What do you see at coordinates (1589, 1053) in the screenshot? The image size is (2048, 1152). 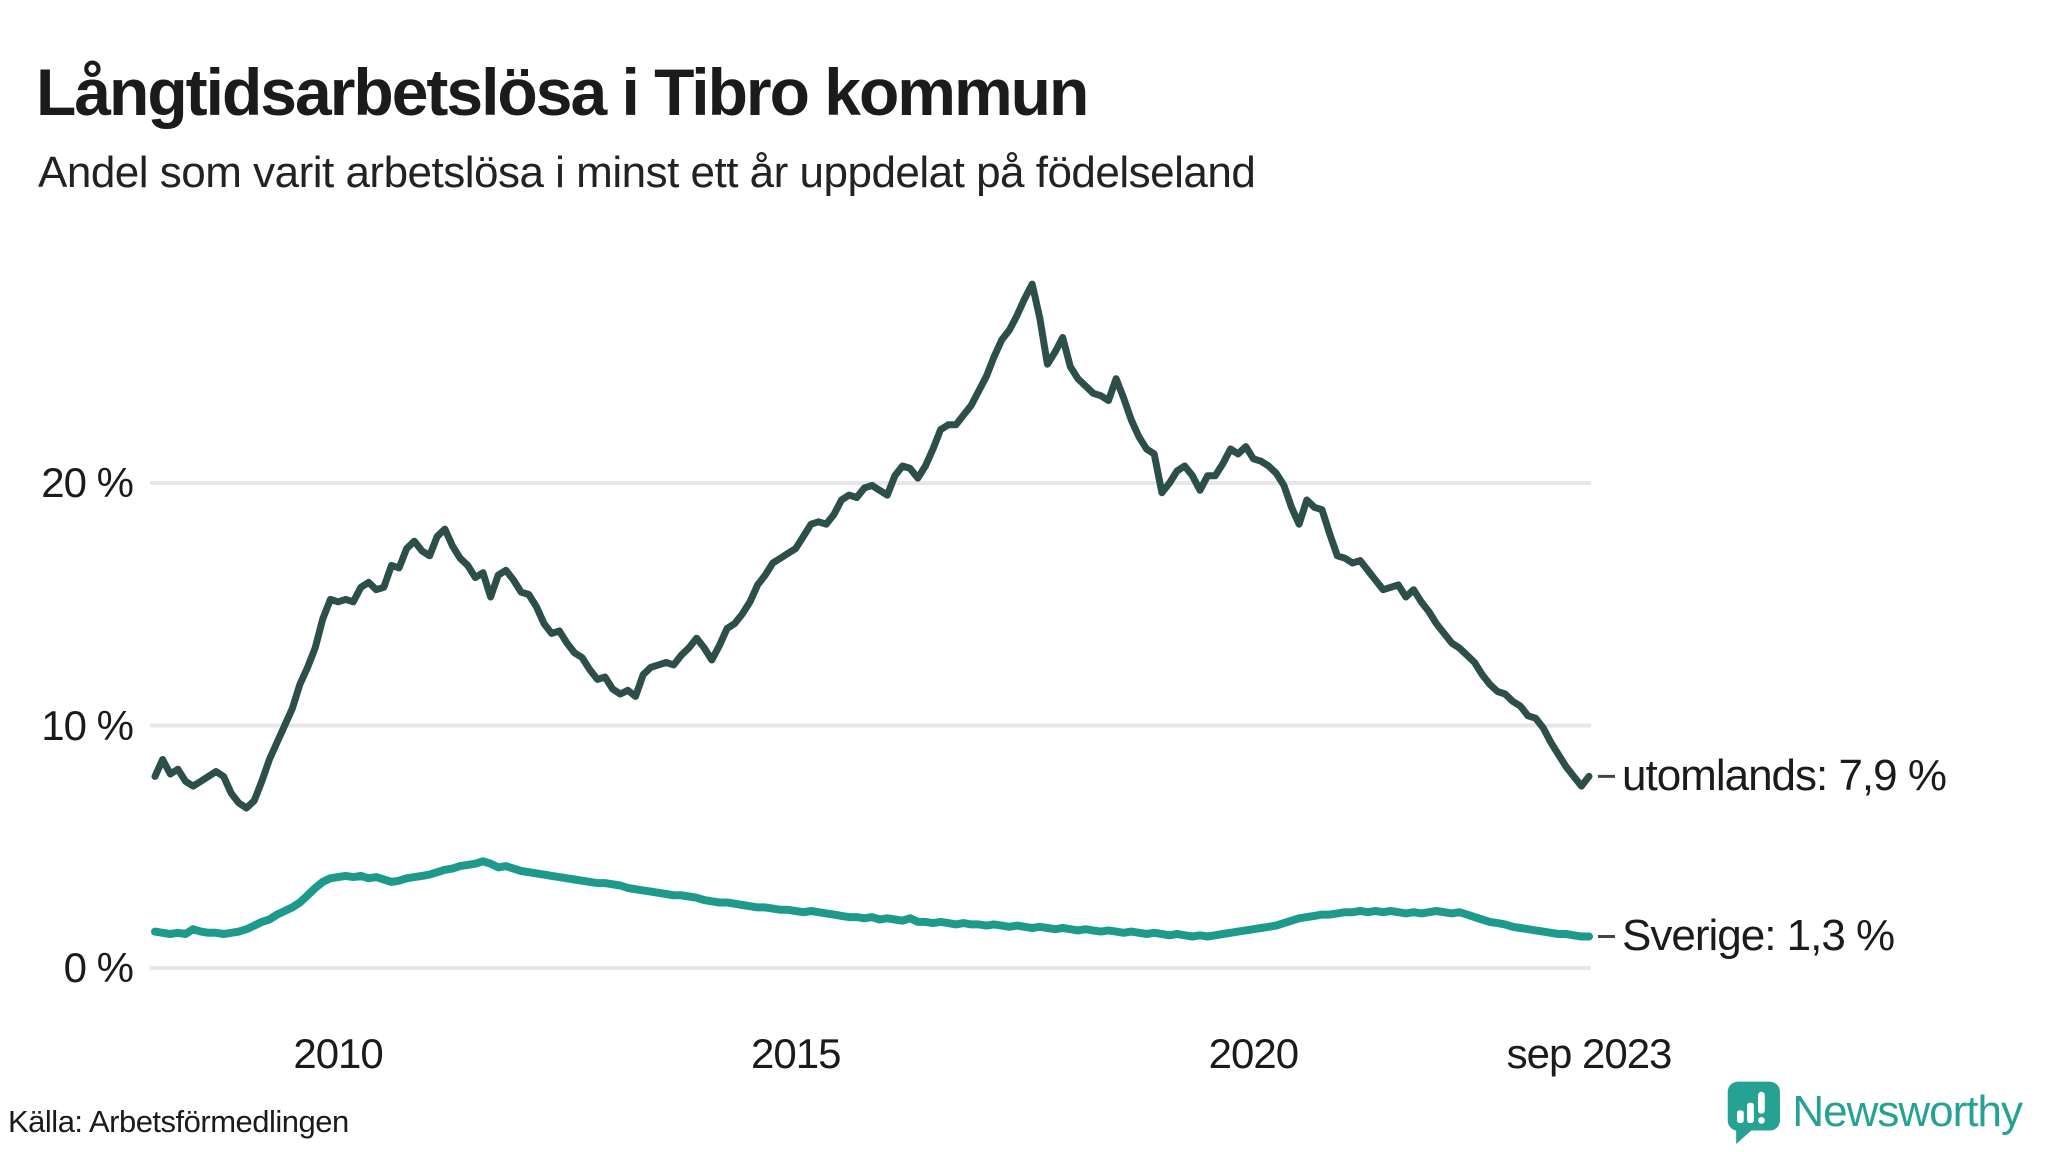 I see `x-tick-label: sep 2023` at bounding box center [1589, 1053].